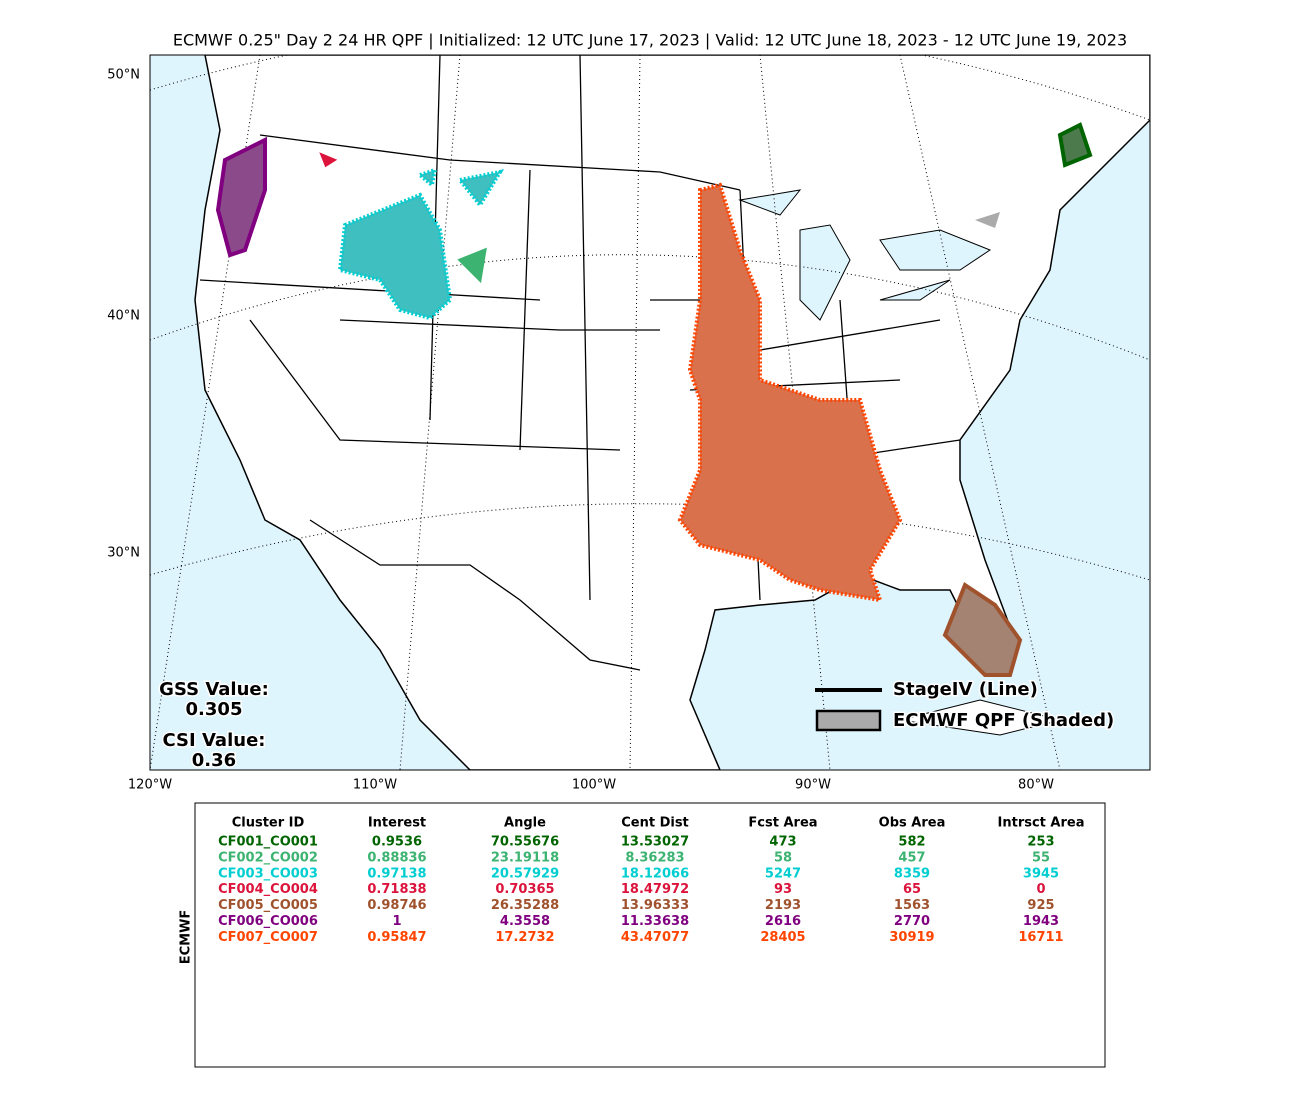 The height and width of the screenshot is (1104, 1300). Describe the element at coordinates (123, 316) in the screenshot. I see `lat-label: 40°N` at that location.